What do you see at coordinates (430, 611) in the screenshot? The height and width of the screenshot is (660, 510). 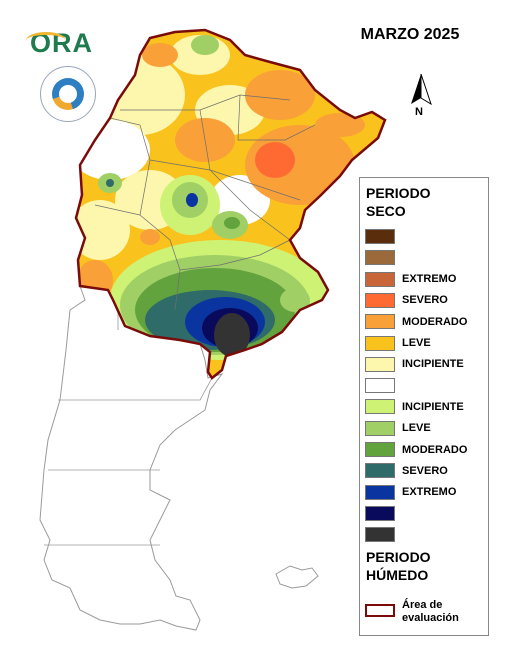 I see `legend-area-label: Área de evaluación` at bounding box center [430, 611].